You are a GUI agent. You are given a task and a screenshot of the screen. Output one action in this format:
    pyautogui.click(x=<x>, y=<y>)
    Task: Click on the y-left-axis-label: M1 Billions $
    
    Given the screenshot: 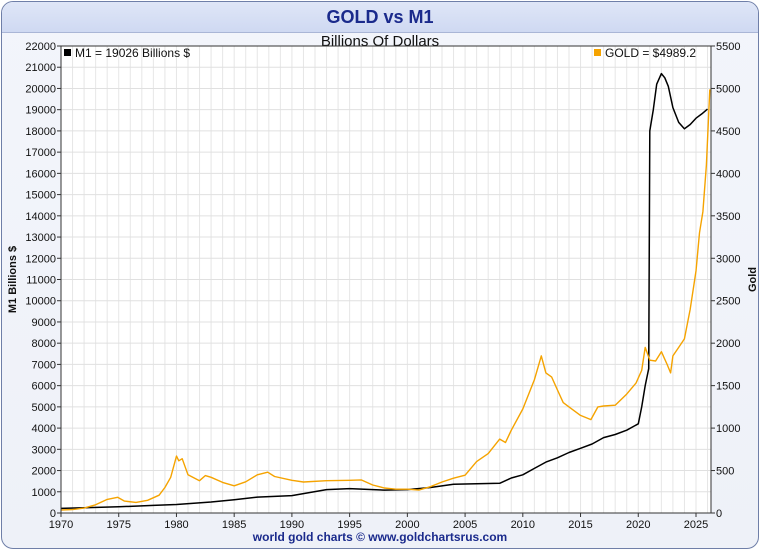 What is the action you would take?
    pyautogui.click(x=13, y=279)
    